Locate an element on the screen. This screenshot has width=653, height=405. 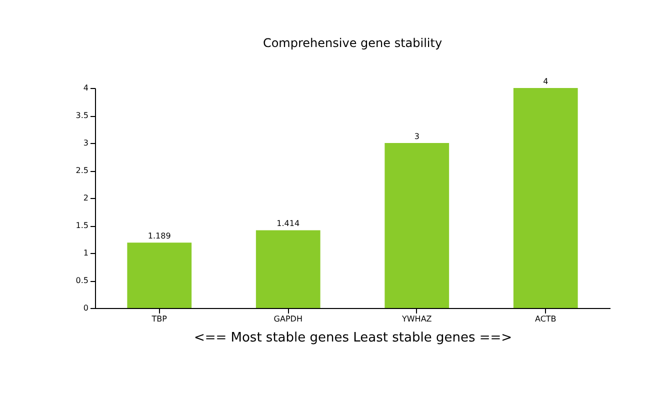
data-label: 3 is located at coordinates (417, 136).